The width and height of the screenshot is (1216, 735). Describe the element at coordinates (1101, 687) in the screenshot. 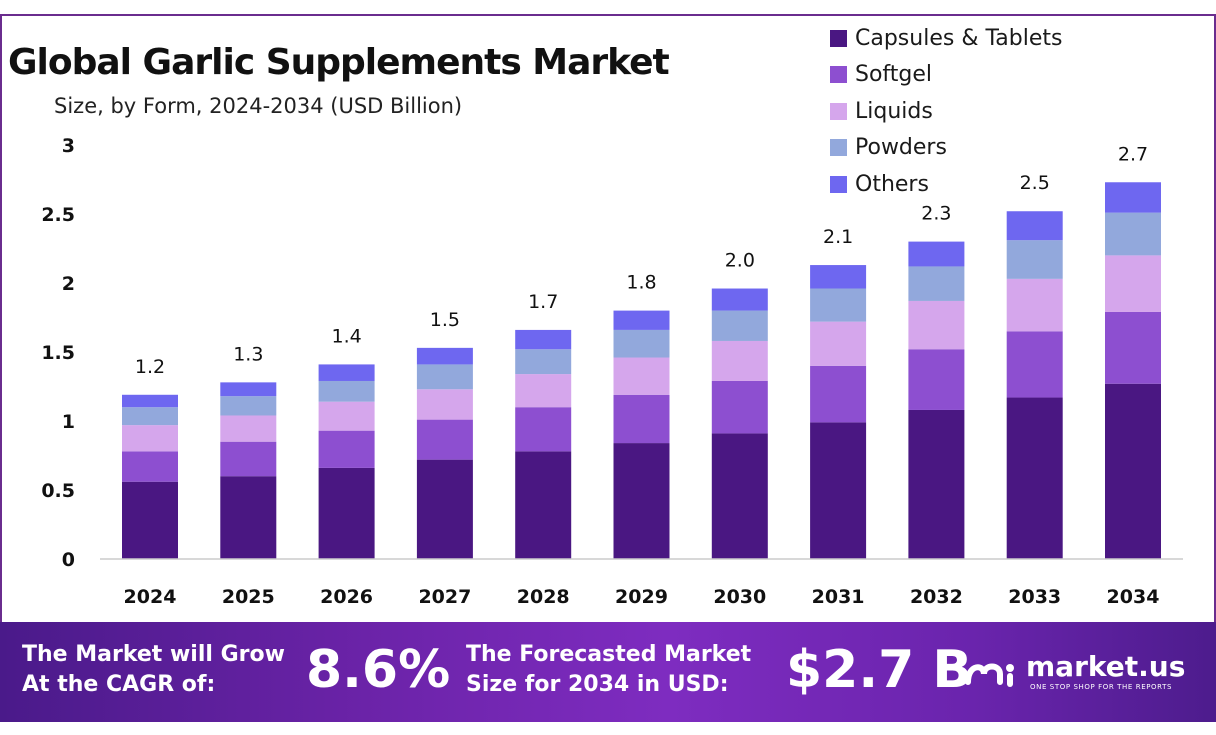

I see `brand-tagline: ONE STOP SHOP FOR THE REPORTS` at that location.